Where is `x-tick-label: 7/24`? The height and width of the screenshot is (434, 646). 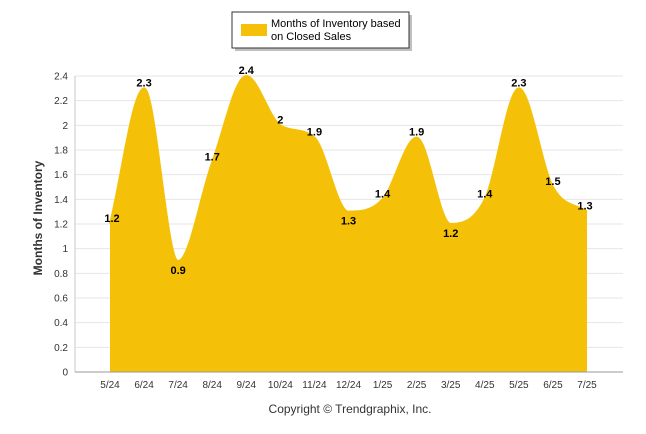 x-tick-label: 7/24 is located at coordinates (178, 385).